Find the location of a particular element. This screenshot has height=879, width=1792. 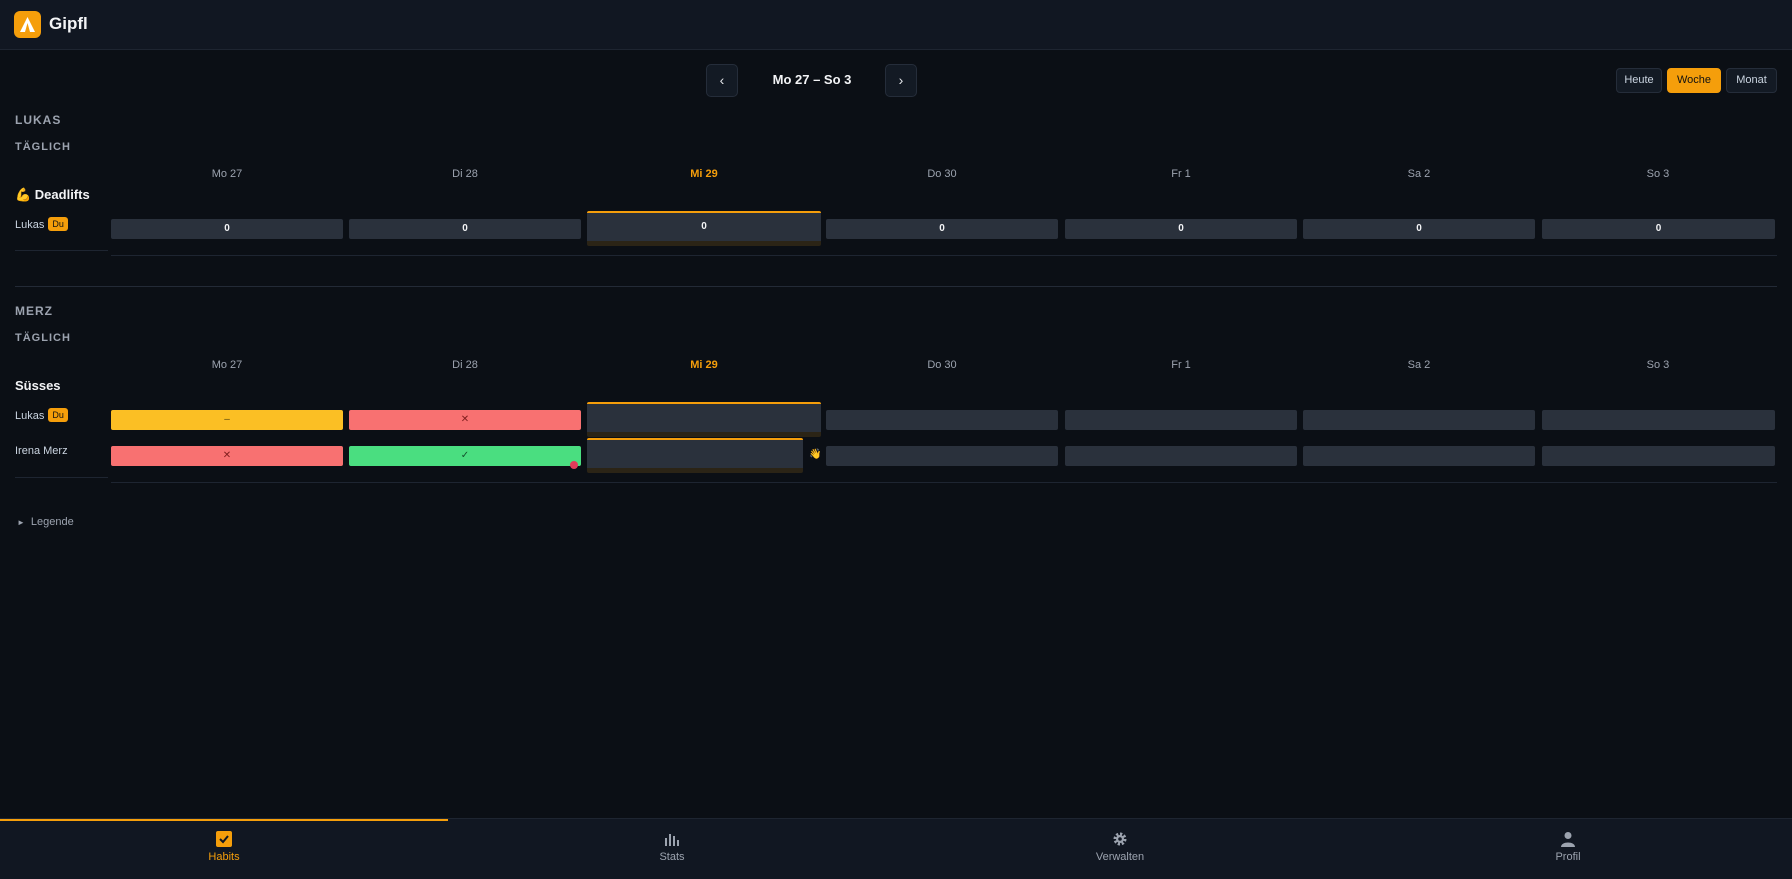

reaction-dot-icon is located at coordinates (574, 465).